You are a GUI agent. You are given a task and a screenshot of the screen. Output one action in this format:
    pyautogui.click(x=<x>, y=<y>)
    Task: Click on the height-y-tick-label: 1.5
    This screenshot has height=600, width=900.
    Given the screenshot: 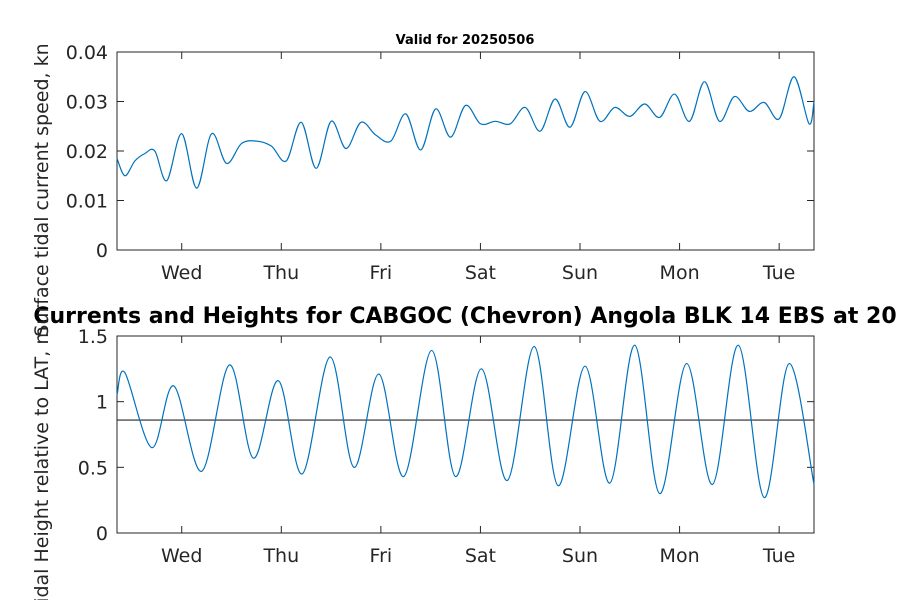 What is the action you would take?
    pyautogui.click(x=93, y=337)
    